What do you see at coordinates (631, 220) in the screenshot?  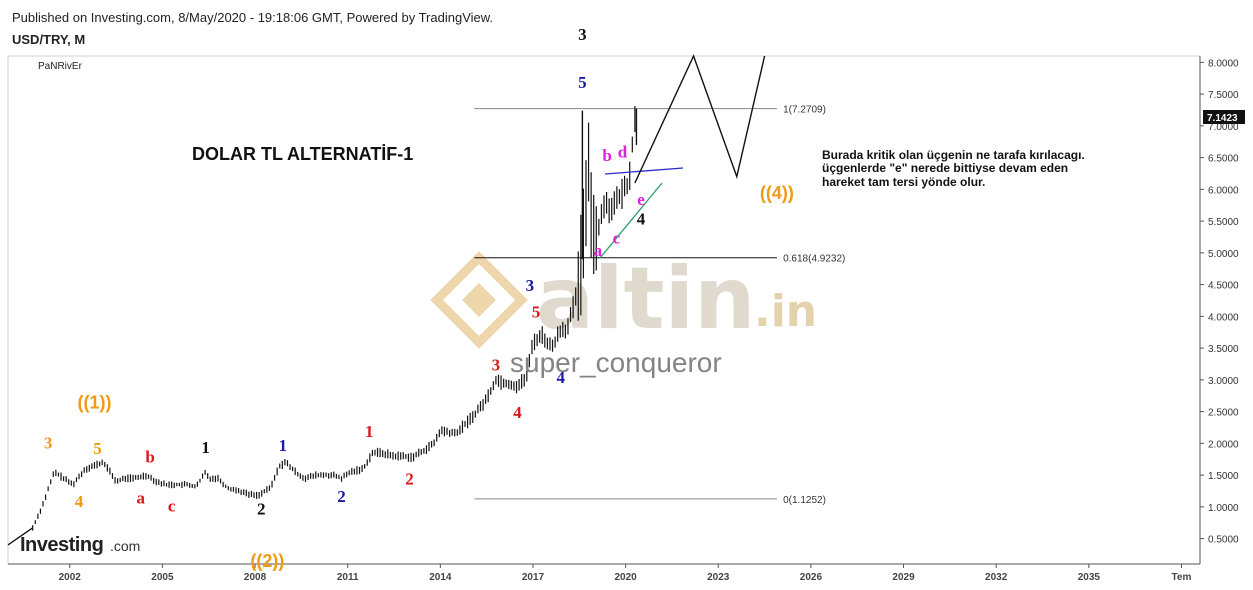 I see `triangle-lower-line` at bounding box center [631, 220].